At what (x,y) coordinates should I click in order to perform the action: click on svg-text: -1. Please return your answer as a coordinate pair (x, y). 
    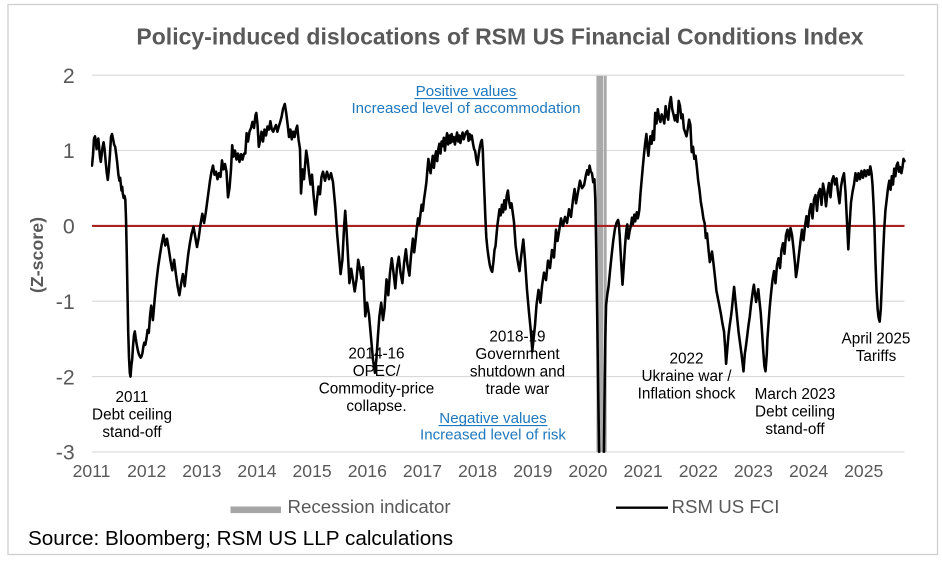
    Looking at the image, I should click on (65, 302).